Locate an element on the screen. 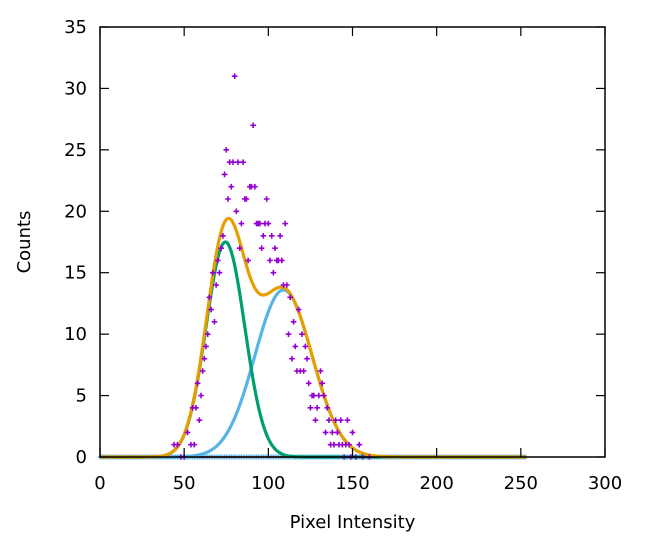  x-tick-label: 50 is located at coordinates (184, 483).